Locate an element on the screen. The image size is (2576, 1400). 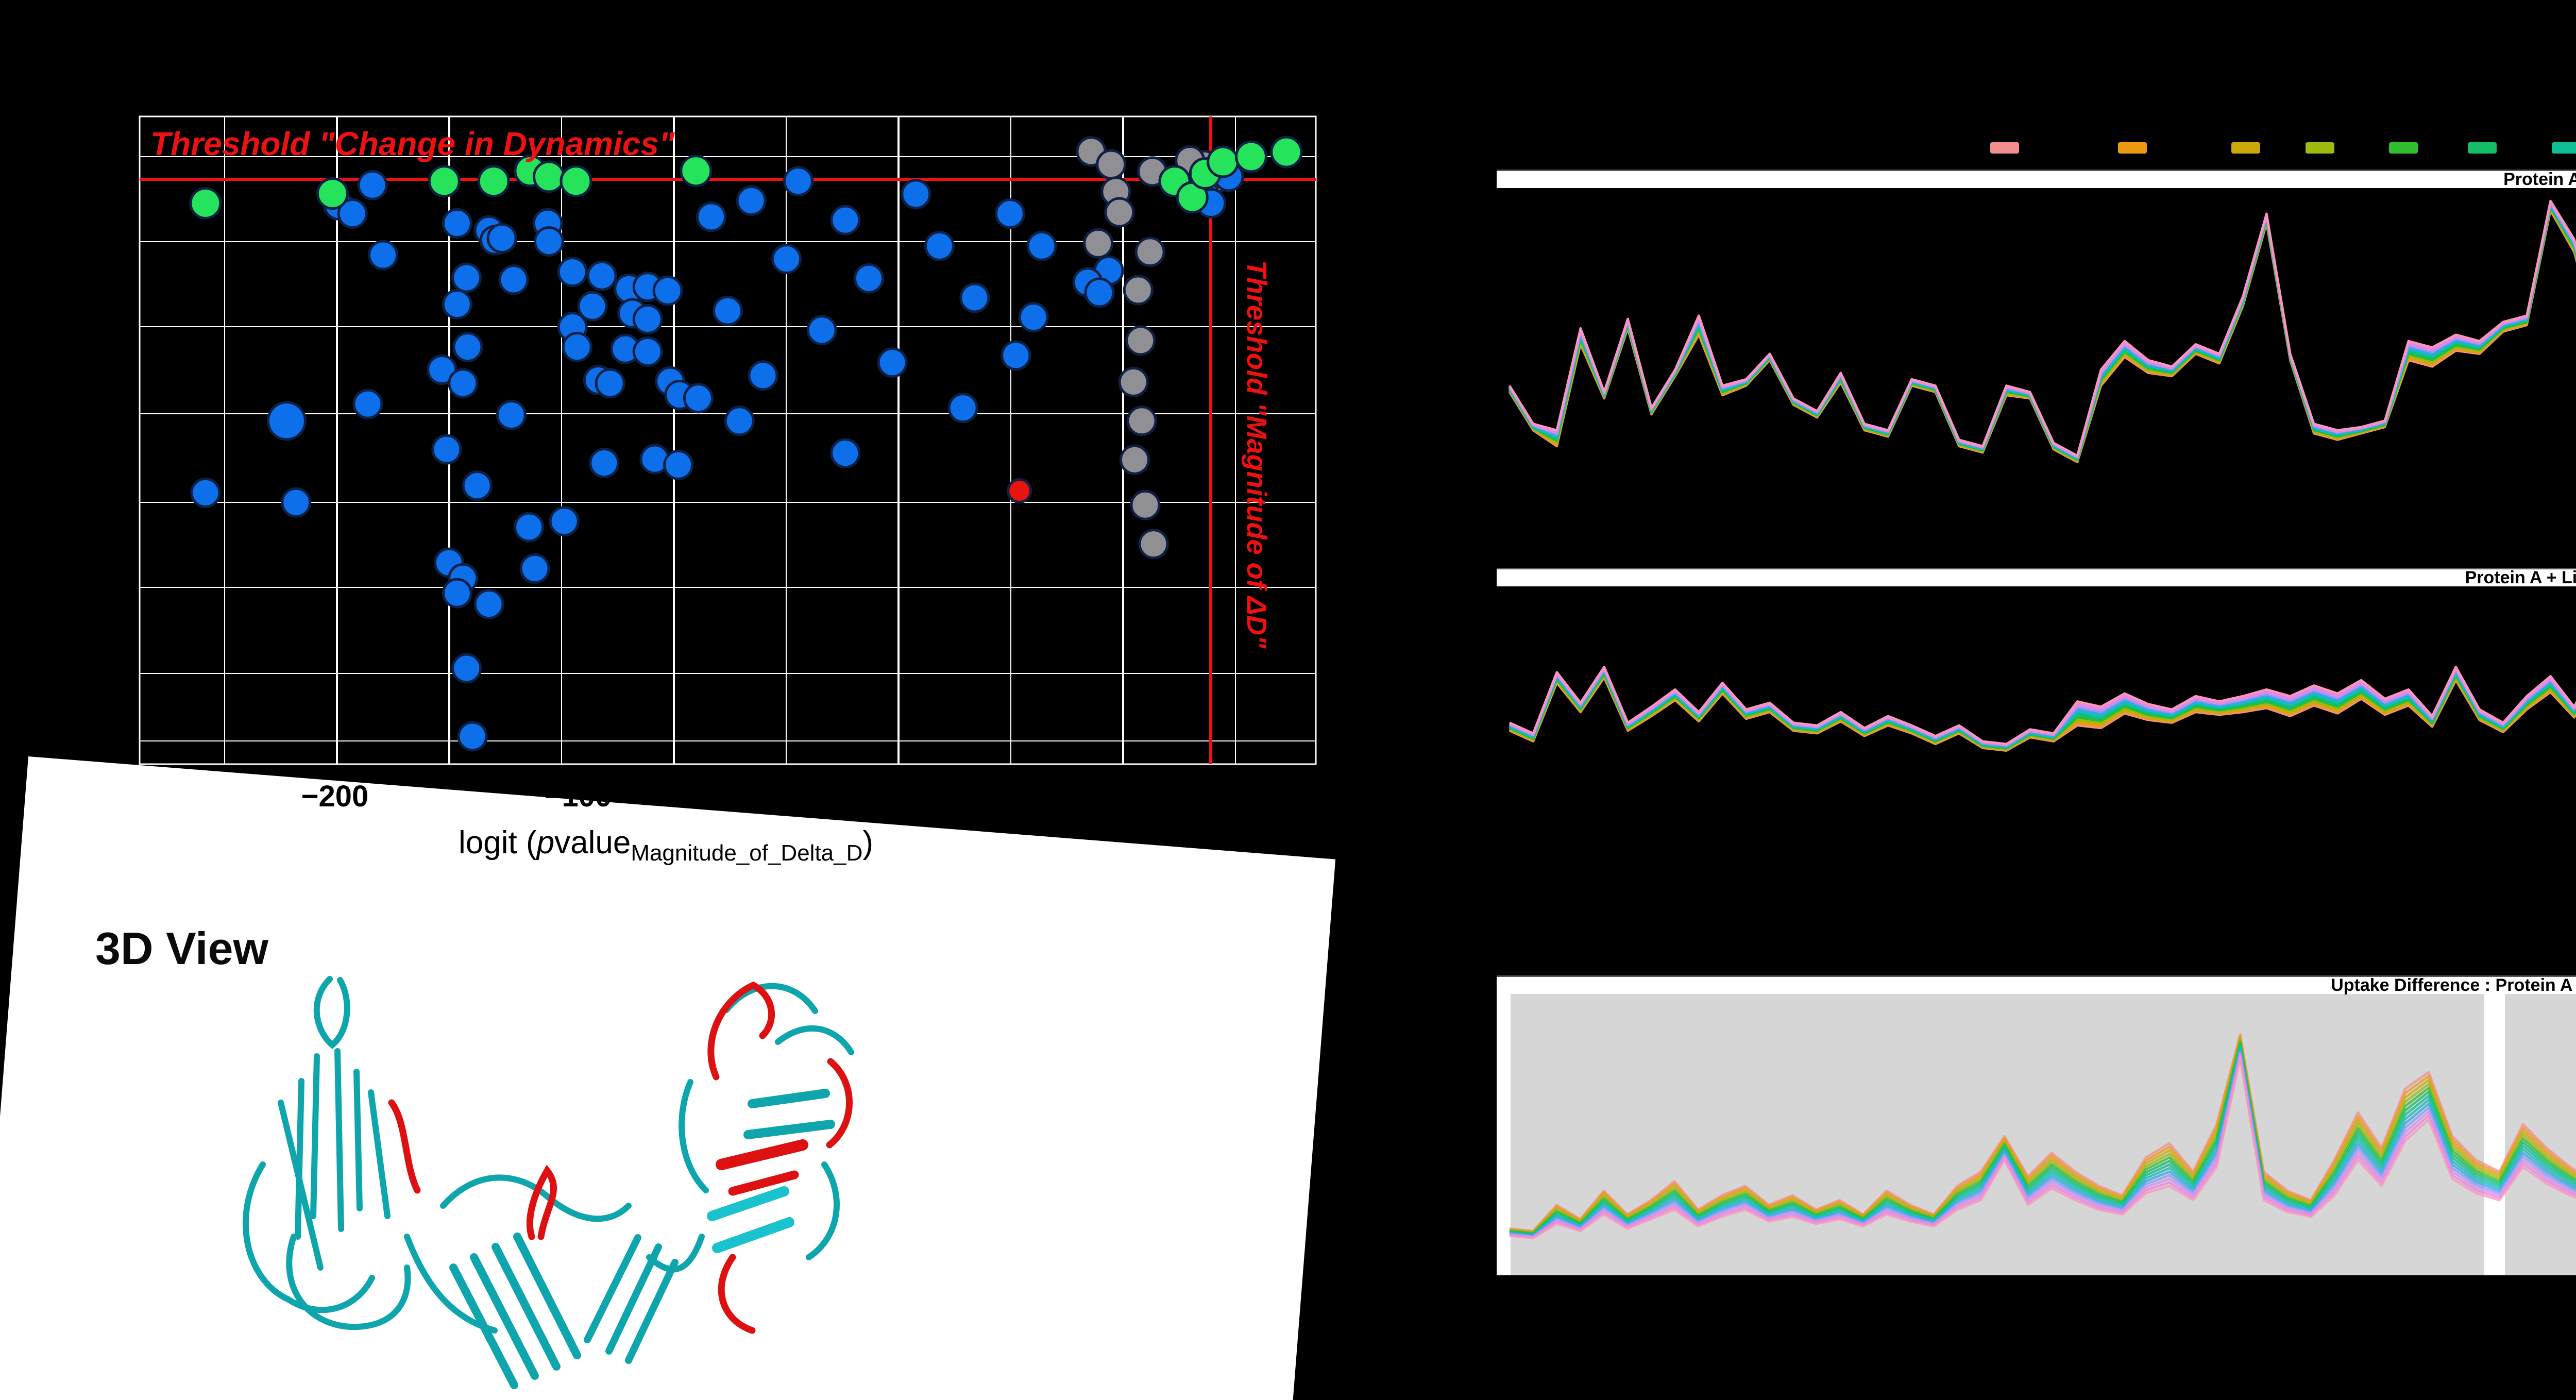
titlebar-protein-a: Protein A is located at coordinates (2036, 179).